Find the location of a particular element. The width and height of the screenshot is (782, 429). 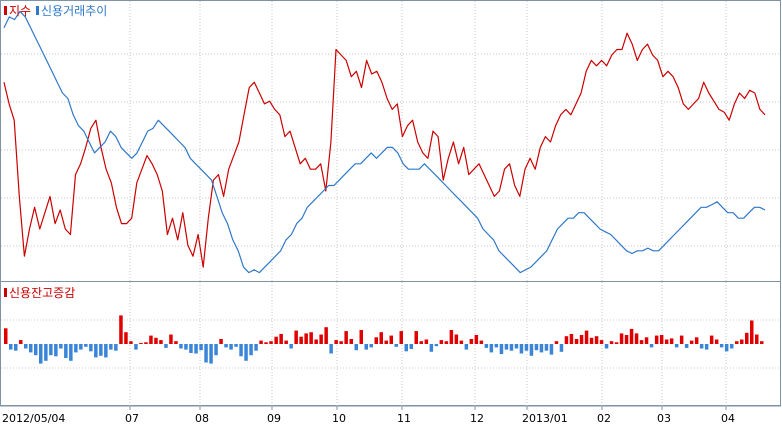

legend-balance-label: 신용잔고증감 is located at coordinates (42, 293).